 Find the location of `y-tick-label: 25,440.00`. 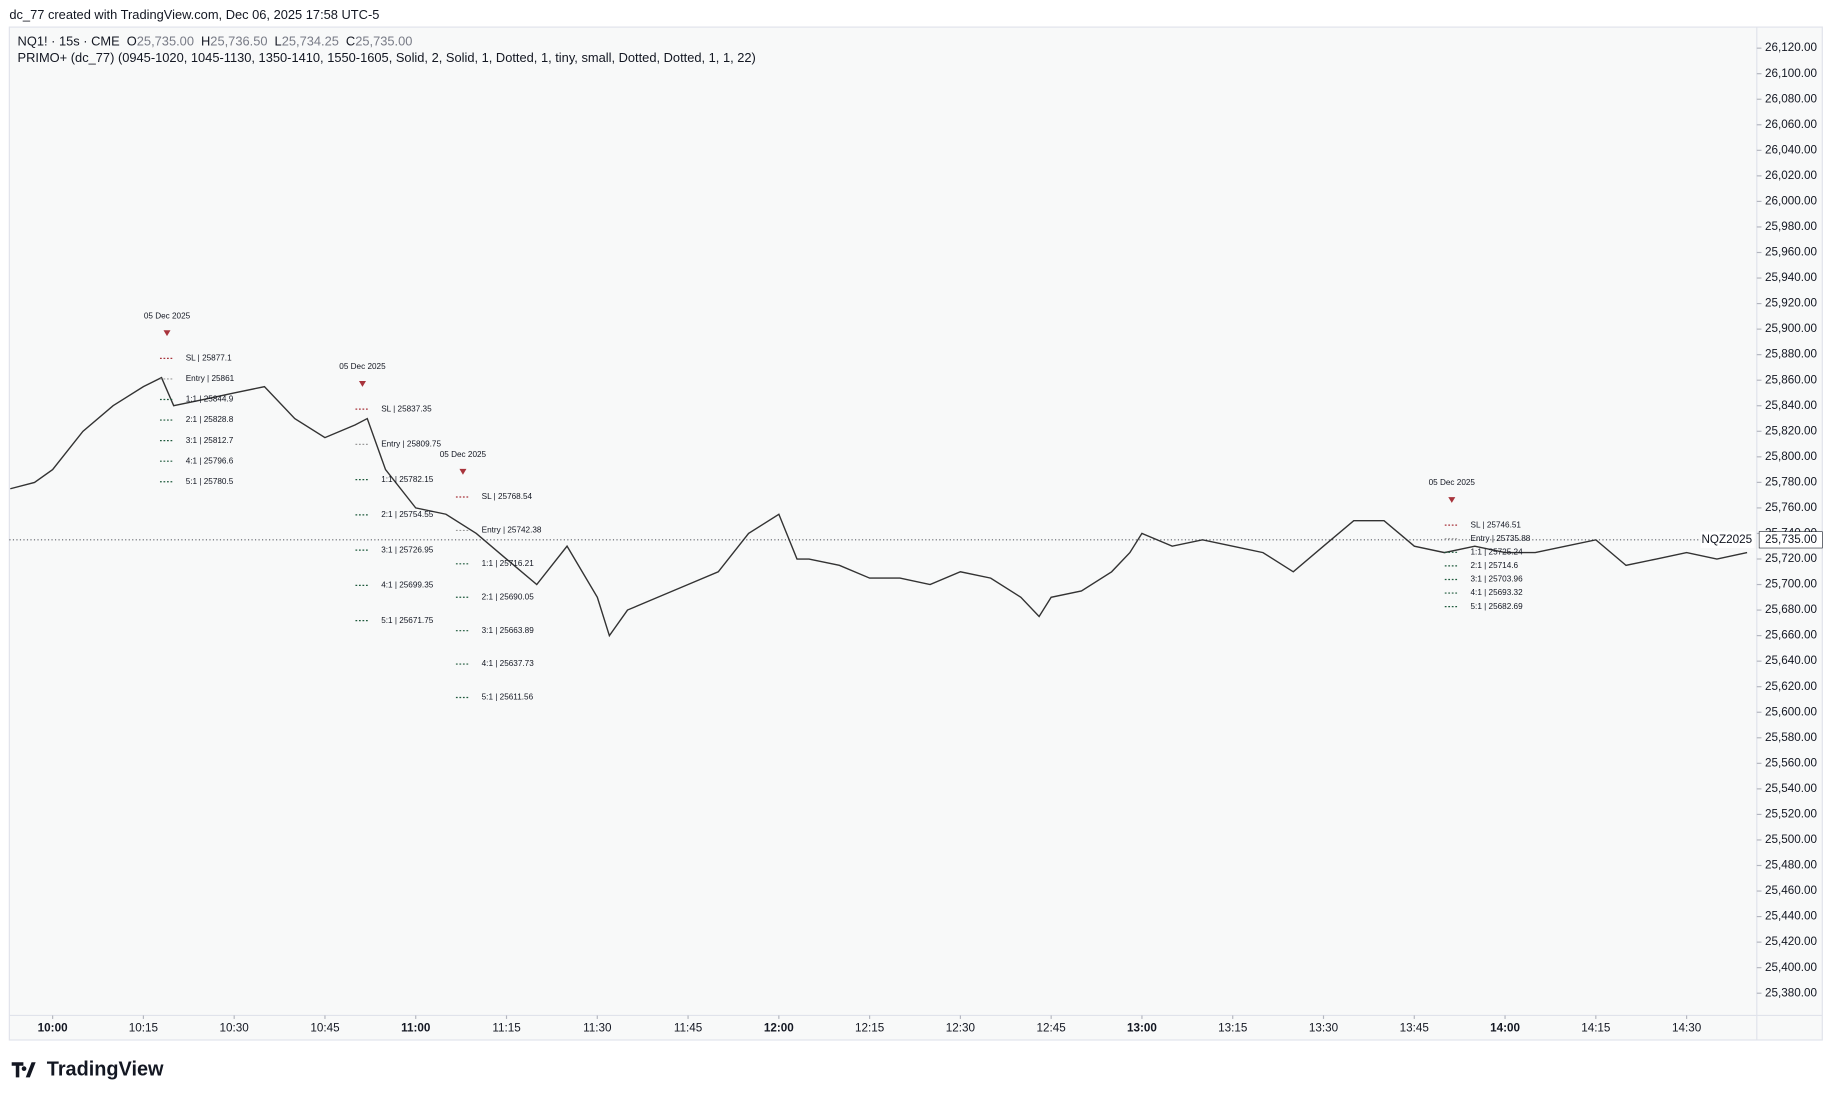

y-tick-label: 25,440.00 is located at coordinates (1791, 916).